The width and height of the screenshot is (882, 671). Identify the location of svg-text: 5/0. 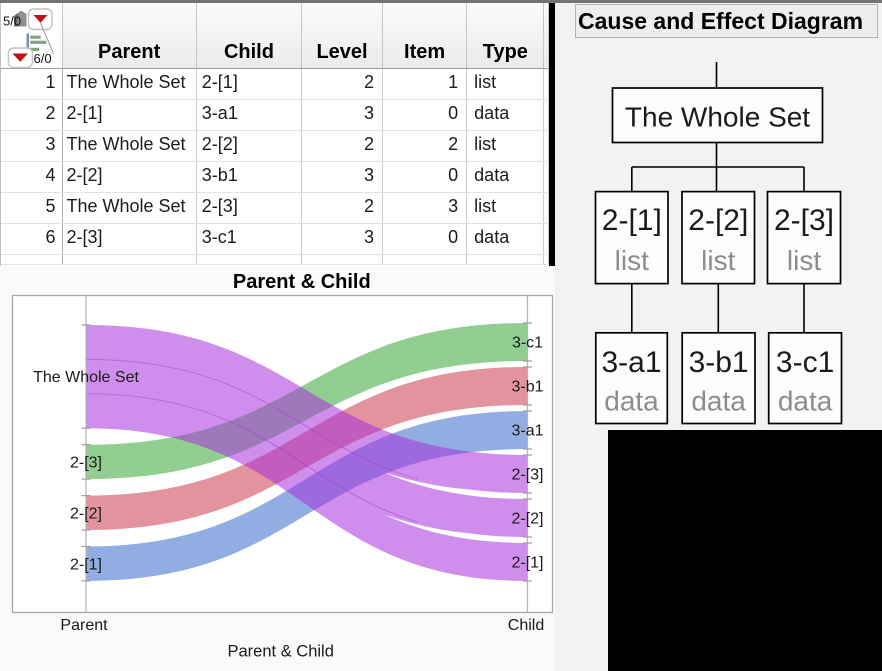
(12, 21).